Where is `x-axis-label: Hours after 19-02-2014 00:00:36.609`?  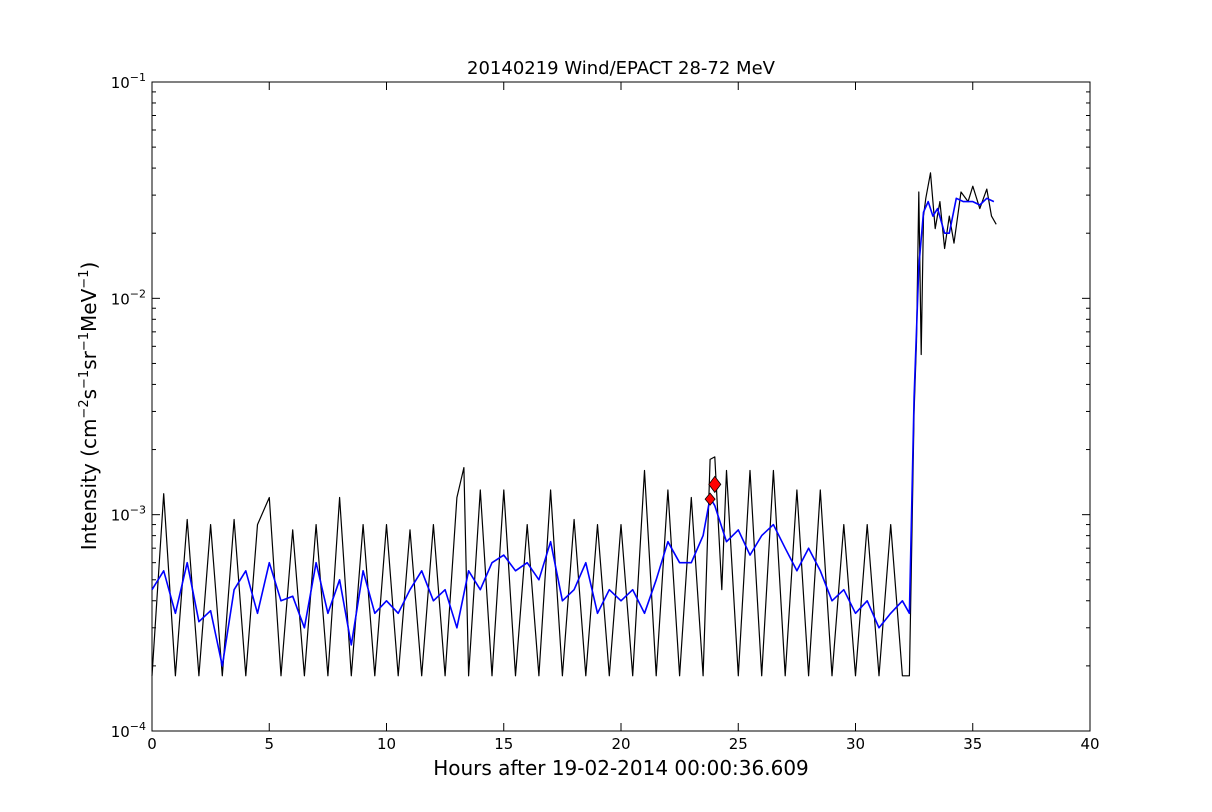 x-axis-label: Hours after 19-02-2014 00:00:36.609 is located at coordinates (621, 768).